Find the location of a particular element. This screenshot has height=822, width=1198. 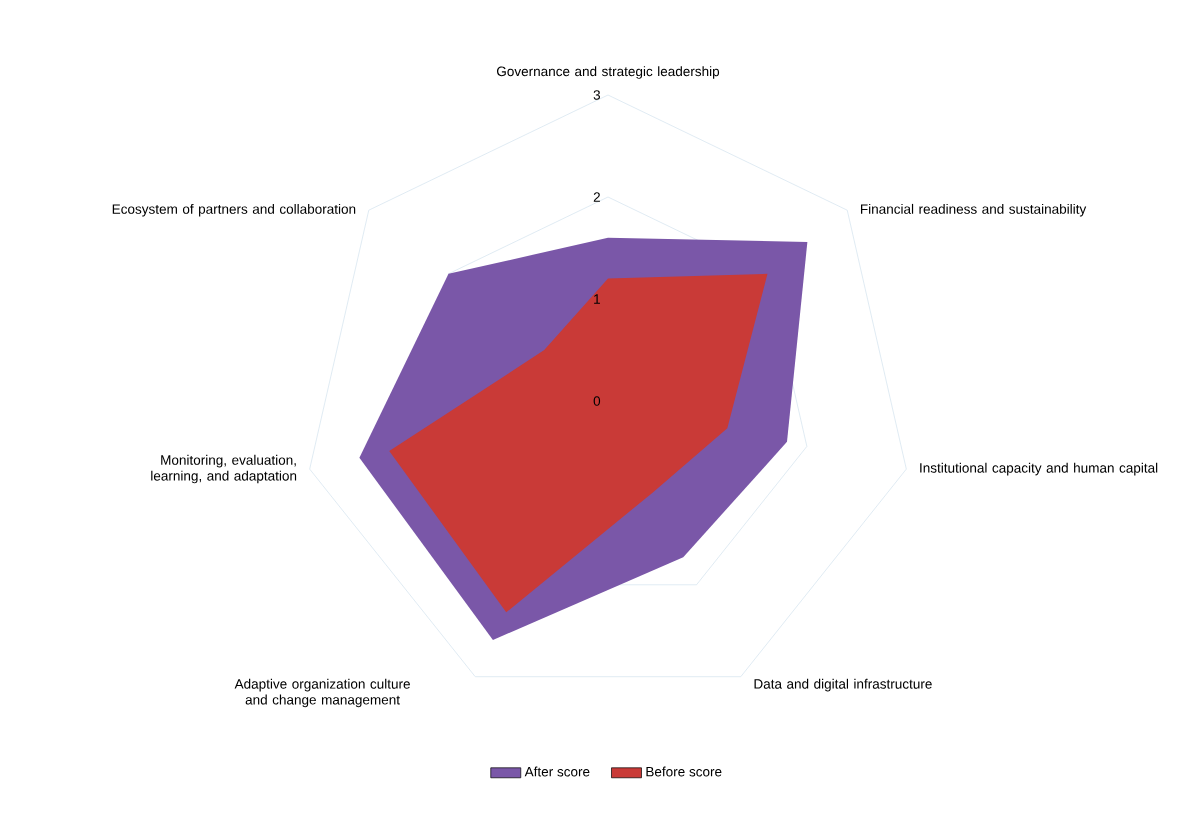

spoke-label: Monitoring, evaluation, learning, and adaptation is located at coordinates (224, 469).